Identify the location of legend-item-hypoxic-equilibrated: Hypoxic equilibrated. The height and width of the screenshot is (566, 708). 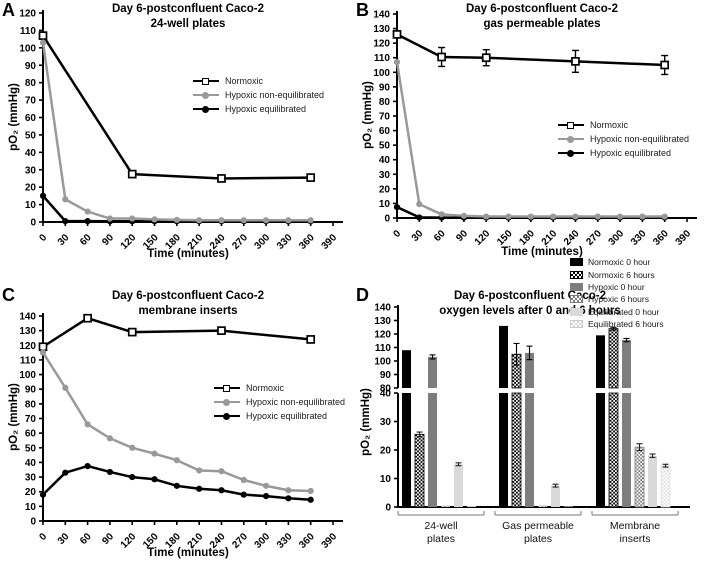
(623, 153).